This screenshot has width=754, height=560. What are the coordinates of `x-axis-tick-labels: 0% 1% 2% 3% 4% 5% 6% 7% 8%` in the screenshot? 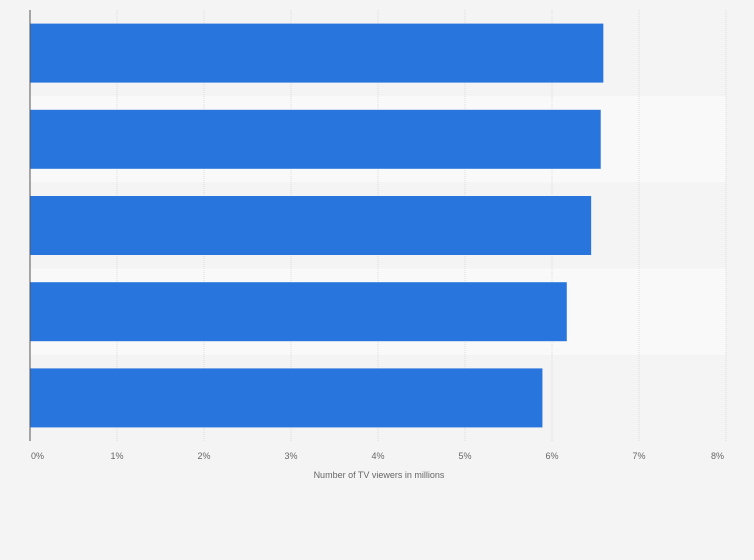 It's located at (377, 456).